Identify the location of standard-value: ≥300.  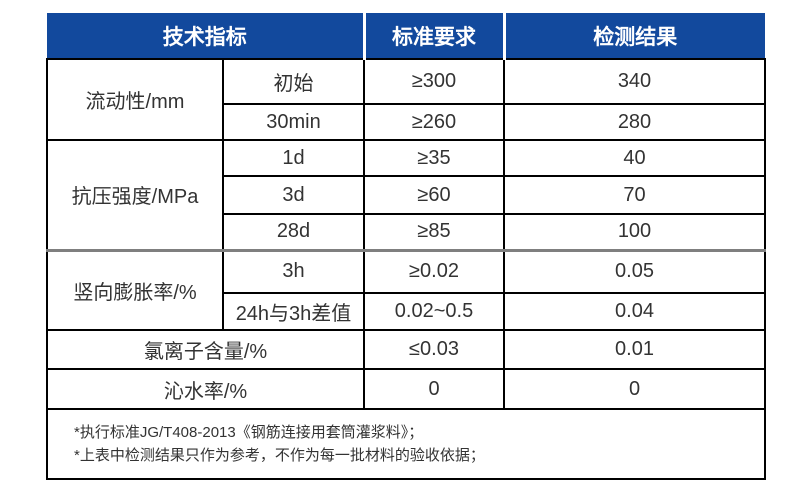
(434, 81).